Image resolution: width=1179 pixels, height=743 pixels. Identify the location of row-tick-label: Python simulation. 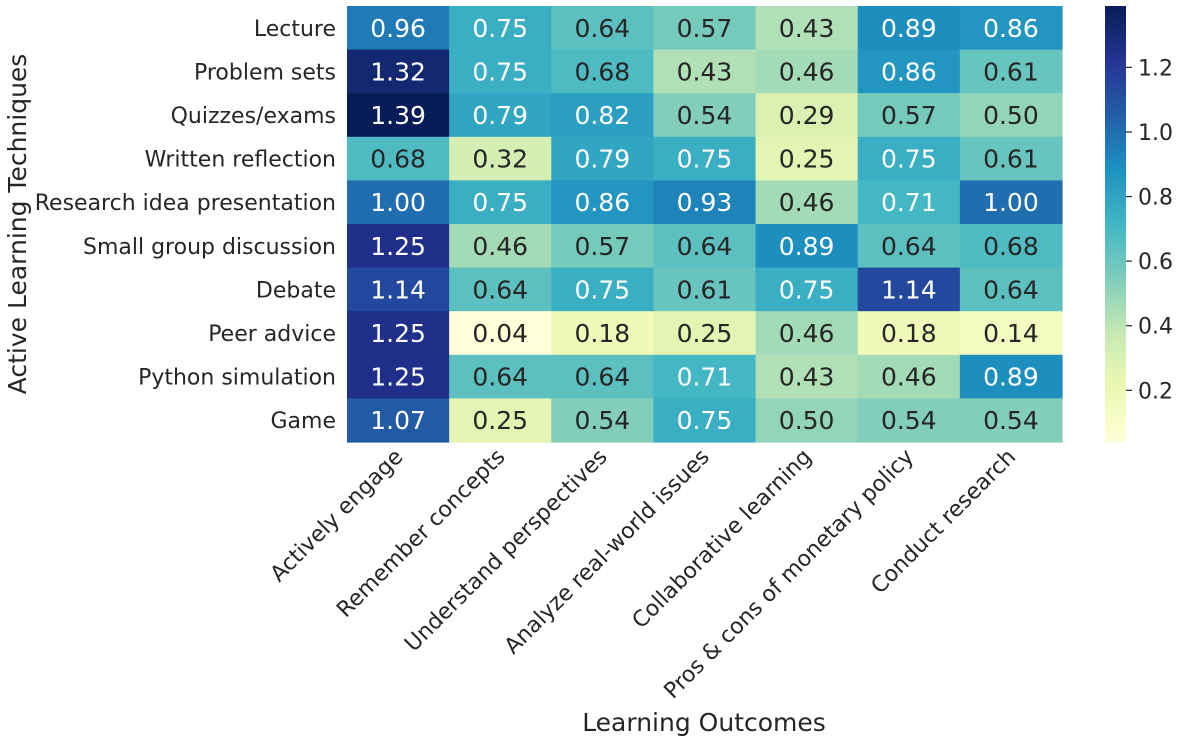
(237, 378).